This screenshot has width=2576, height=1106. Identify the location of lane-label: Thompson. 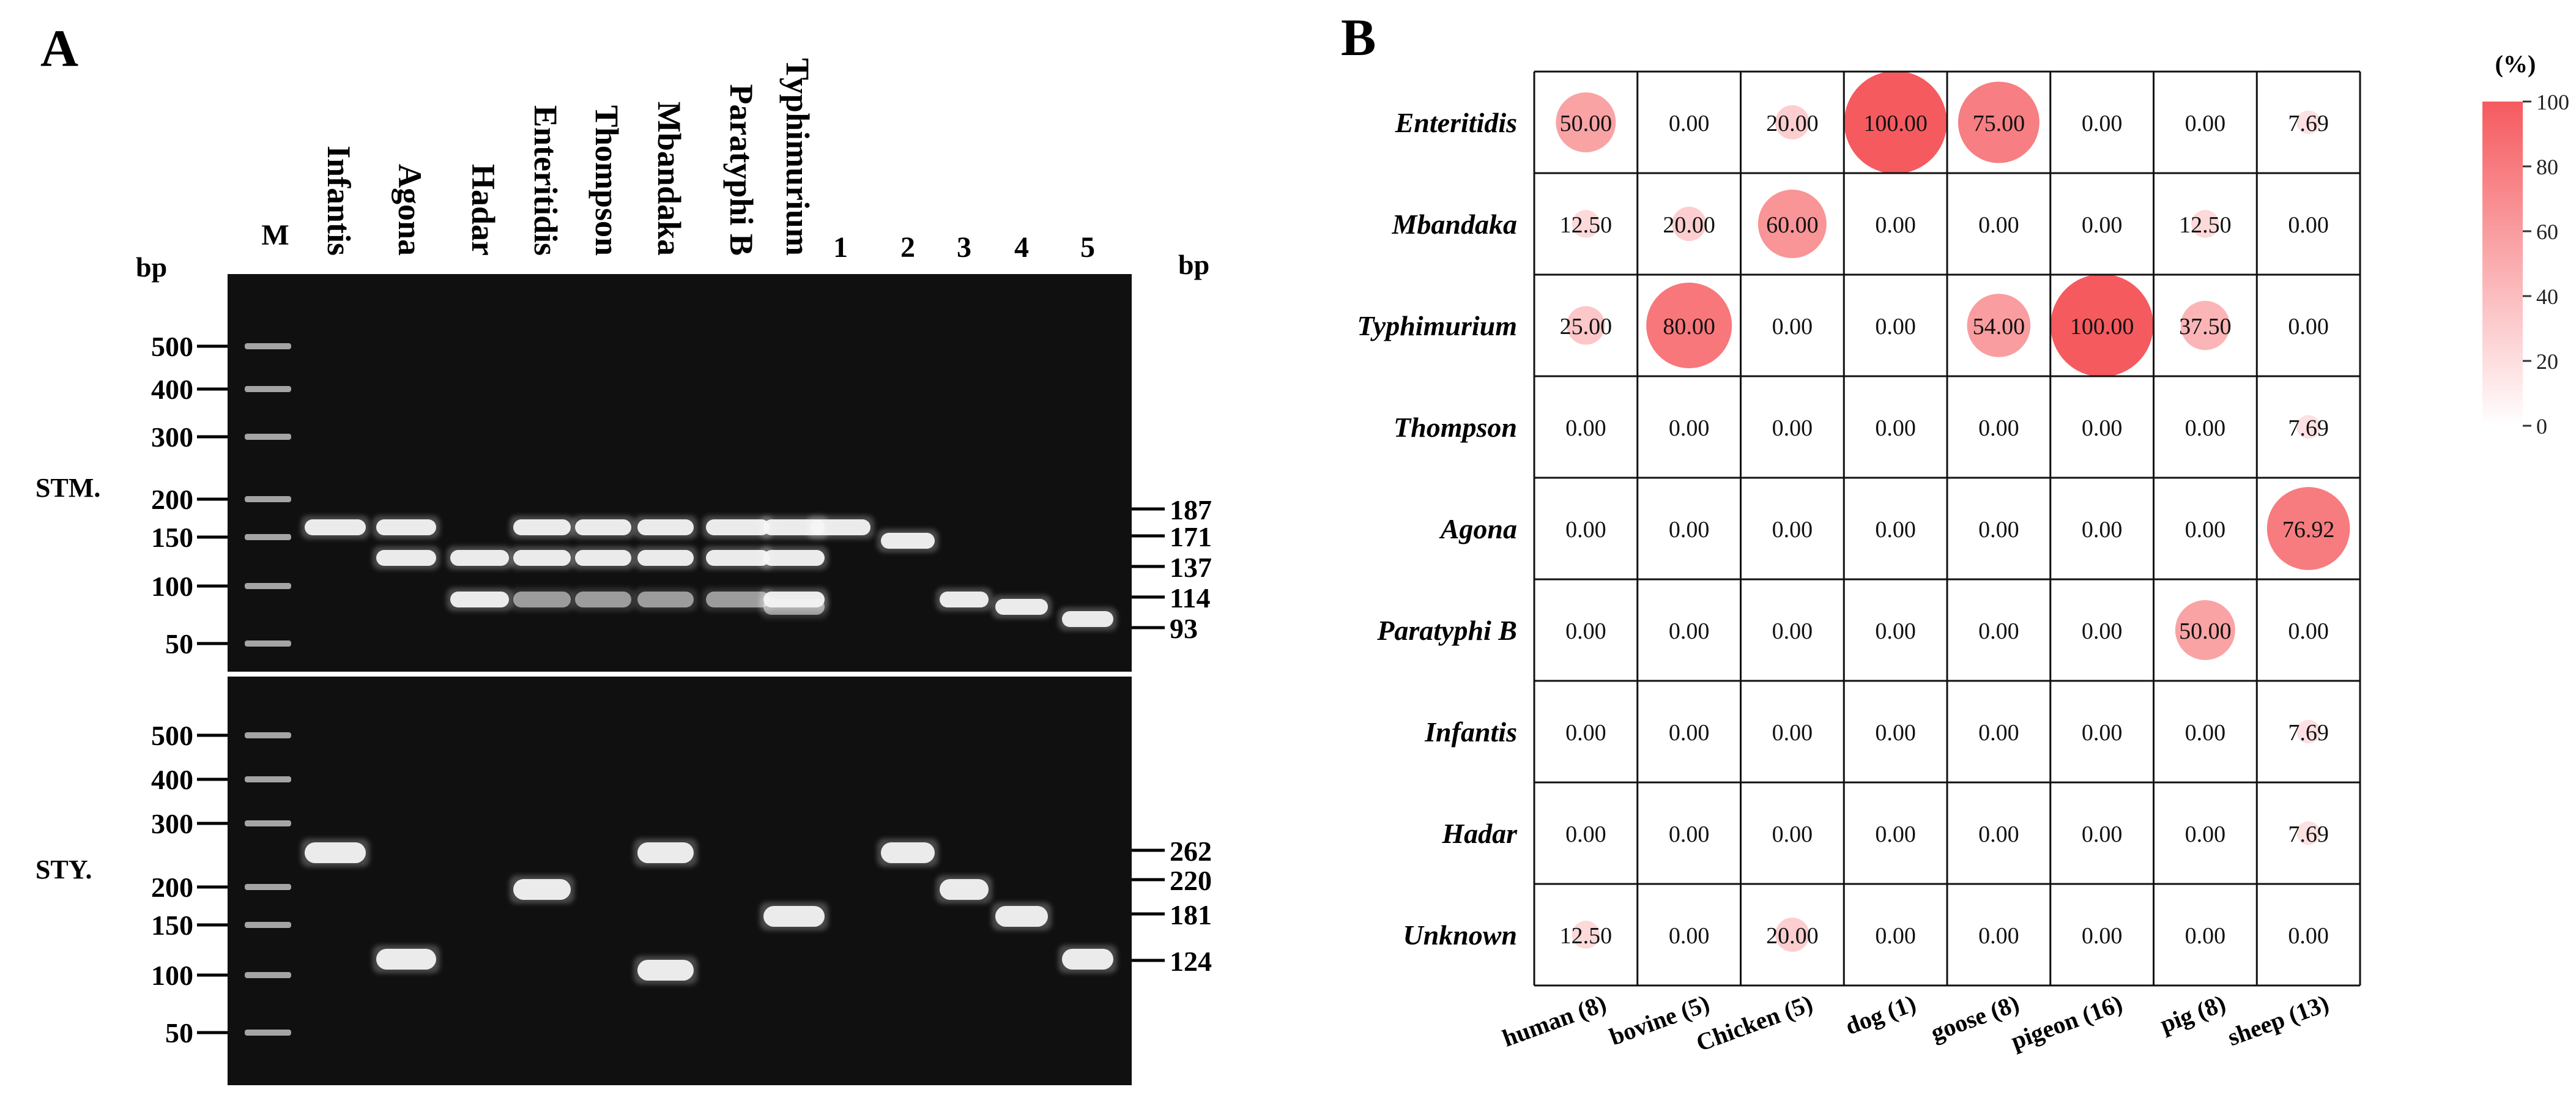
(606, 180).